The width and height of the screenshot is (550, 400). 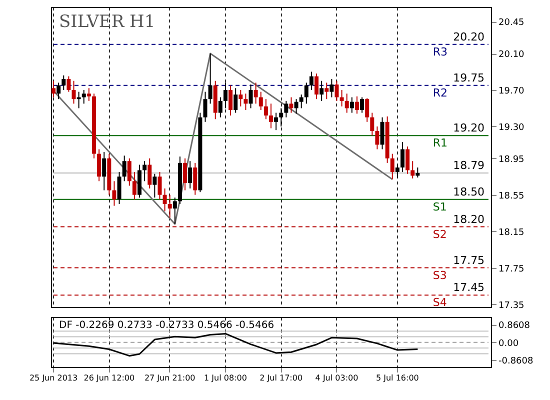 I want to click on y-tick-label: 18.95, so click(x=511, y=159).